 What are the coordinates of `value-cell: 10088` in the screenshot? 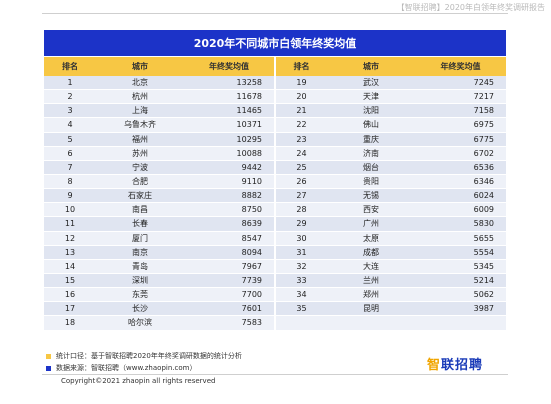 It's located at (229, 153).